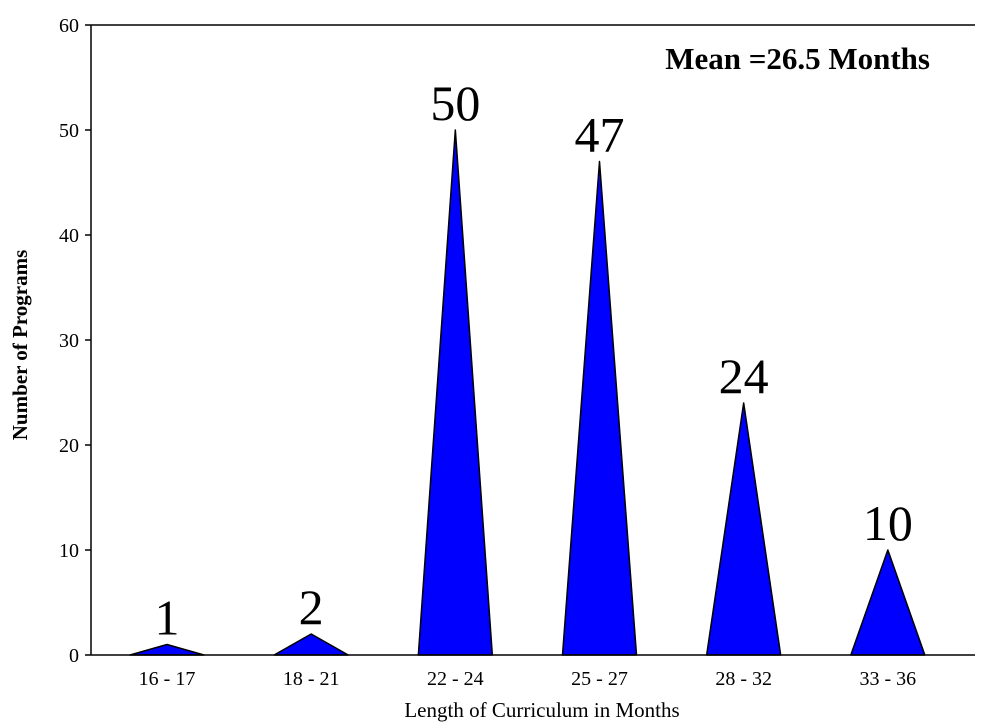 The image size is (982, 722). I want to click on y-tick-label: 10, so click(69, 551).